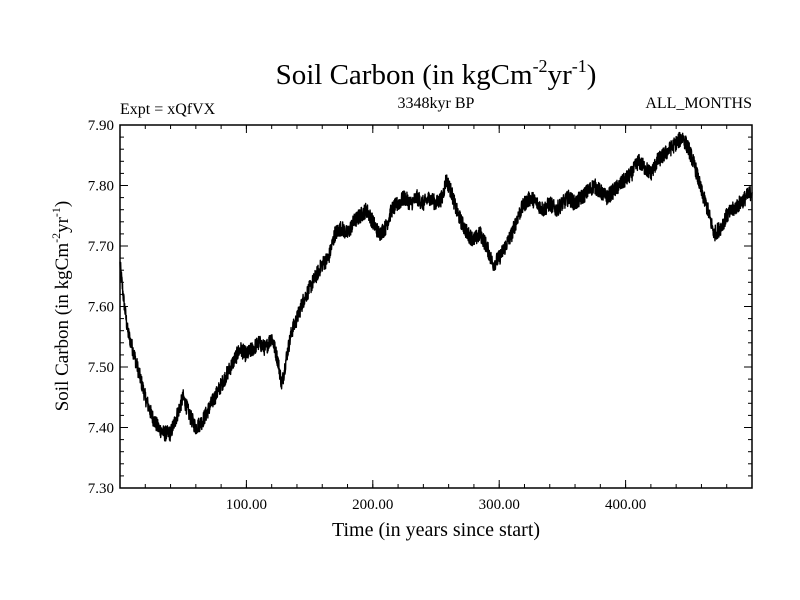  Describe the element at coordinates (698, 103) in the screenshot. I see `months-label: ALL_MONTHS` at that location.